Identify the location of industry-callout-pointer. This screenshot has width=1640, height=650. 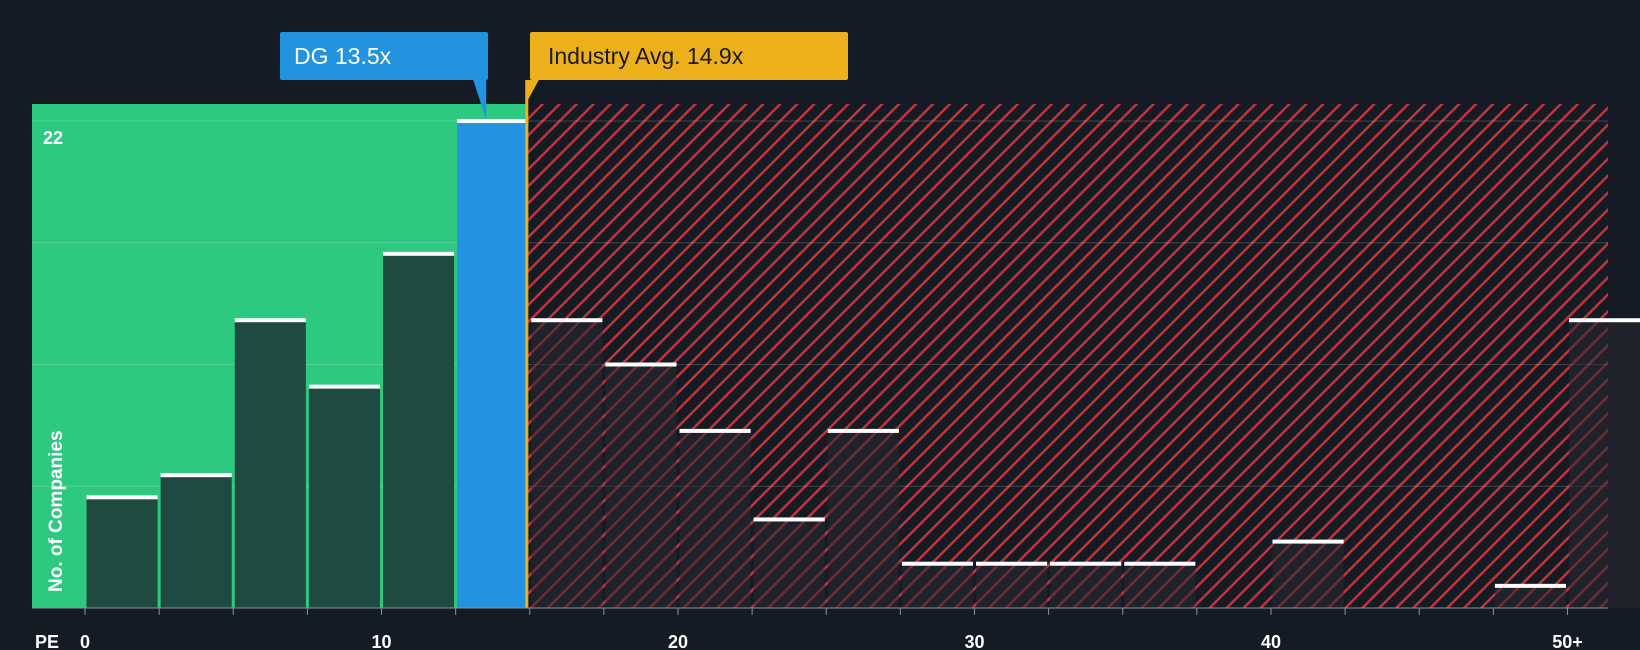
(532, 92).